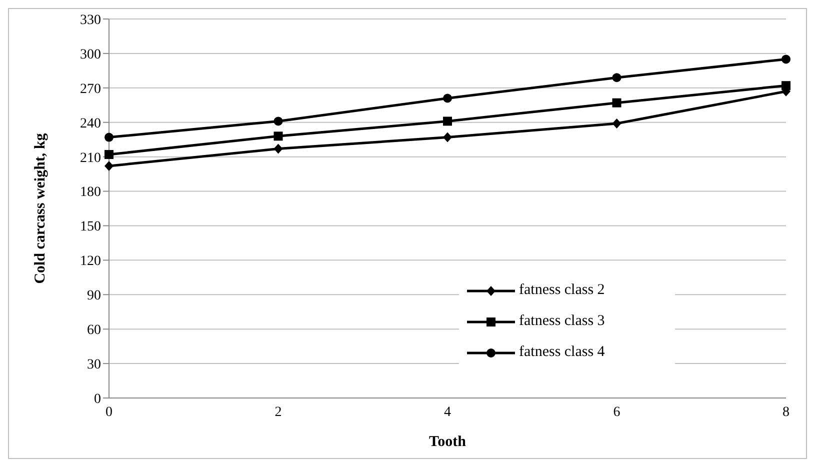  What do you see at coordinates (278, 412) in the screenshot?
I see `x-tick-label: 2` at bounding box center [278, 412].